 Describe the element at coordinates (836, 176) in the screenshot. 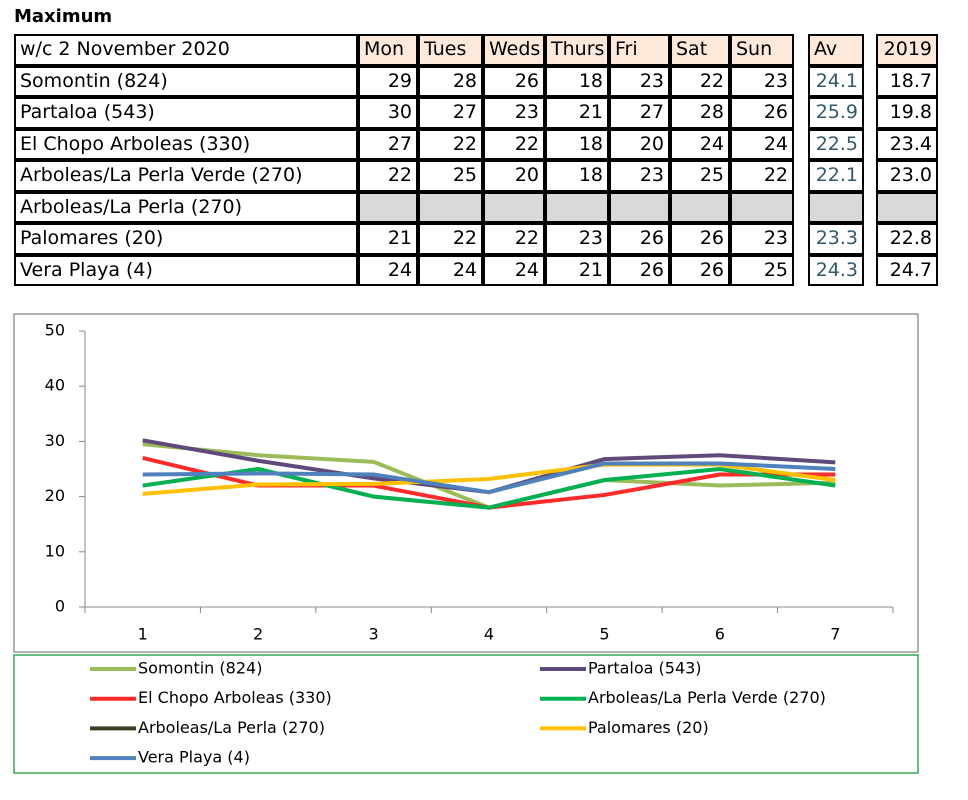

I see `average-cell: 22.1` at that location.